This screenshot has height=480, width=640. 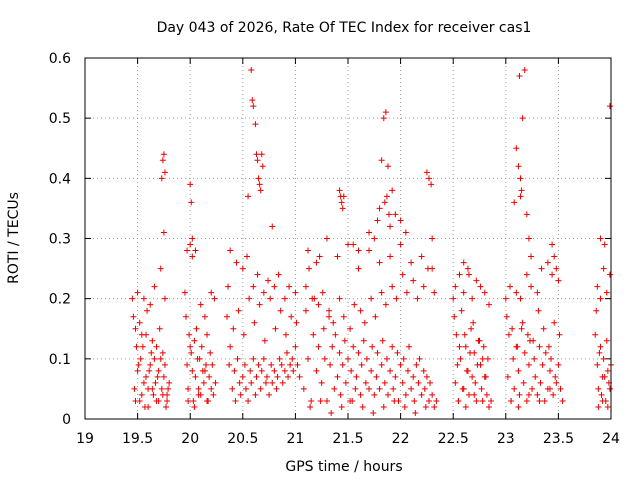 What do you see at coordinates (60, 179) in the screenshot?
I see `y-tick-label: 0.4` at bounding box center [60, 179].